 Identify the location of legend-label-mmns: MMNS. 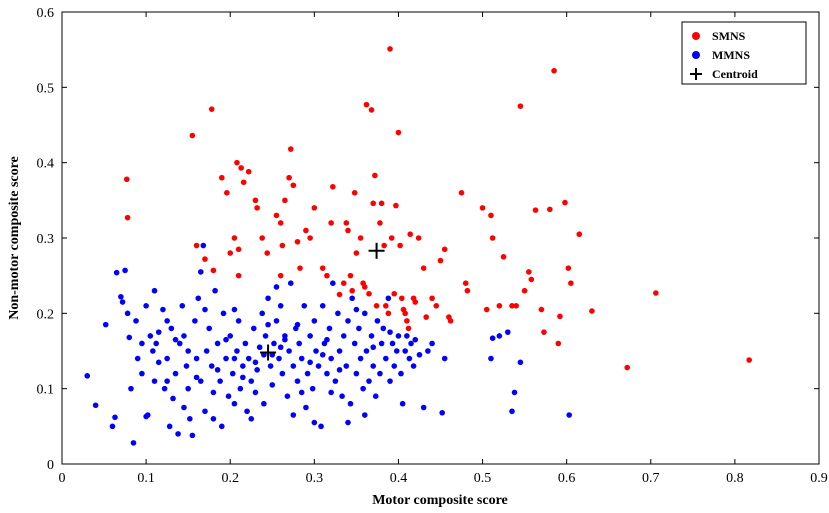
(731, 55).